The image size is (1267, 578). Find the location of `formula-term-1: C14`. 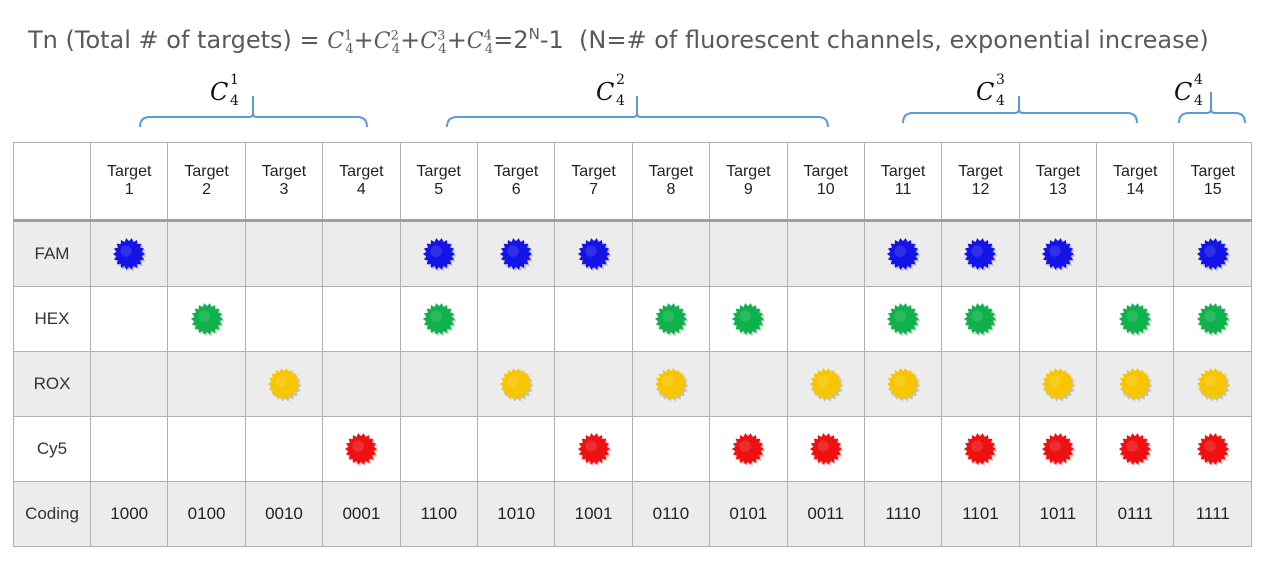

formula-term-1: C14 is located at coordinates (340, 43).